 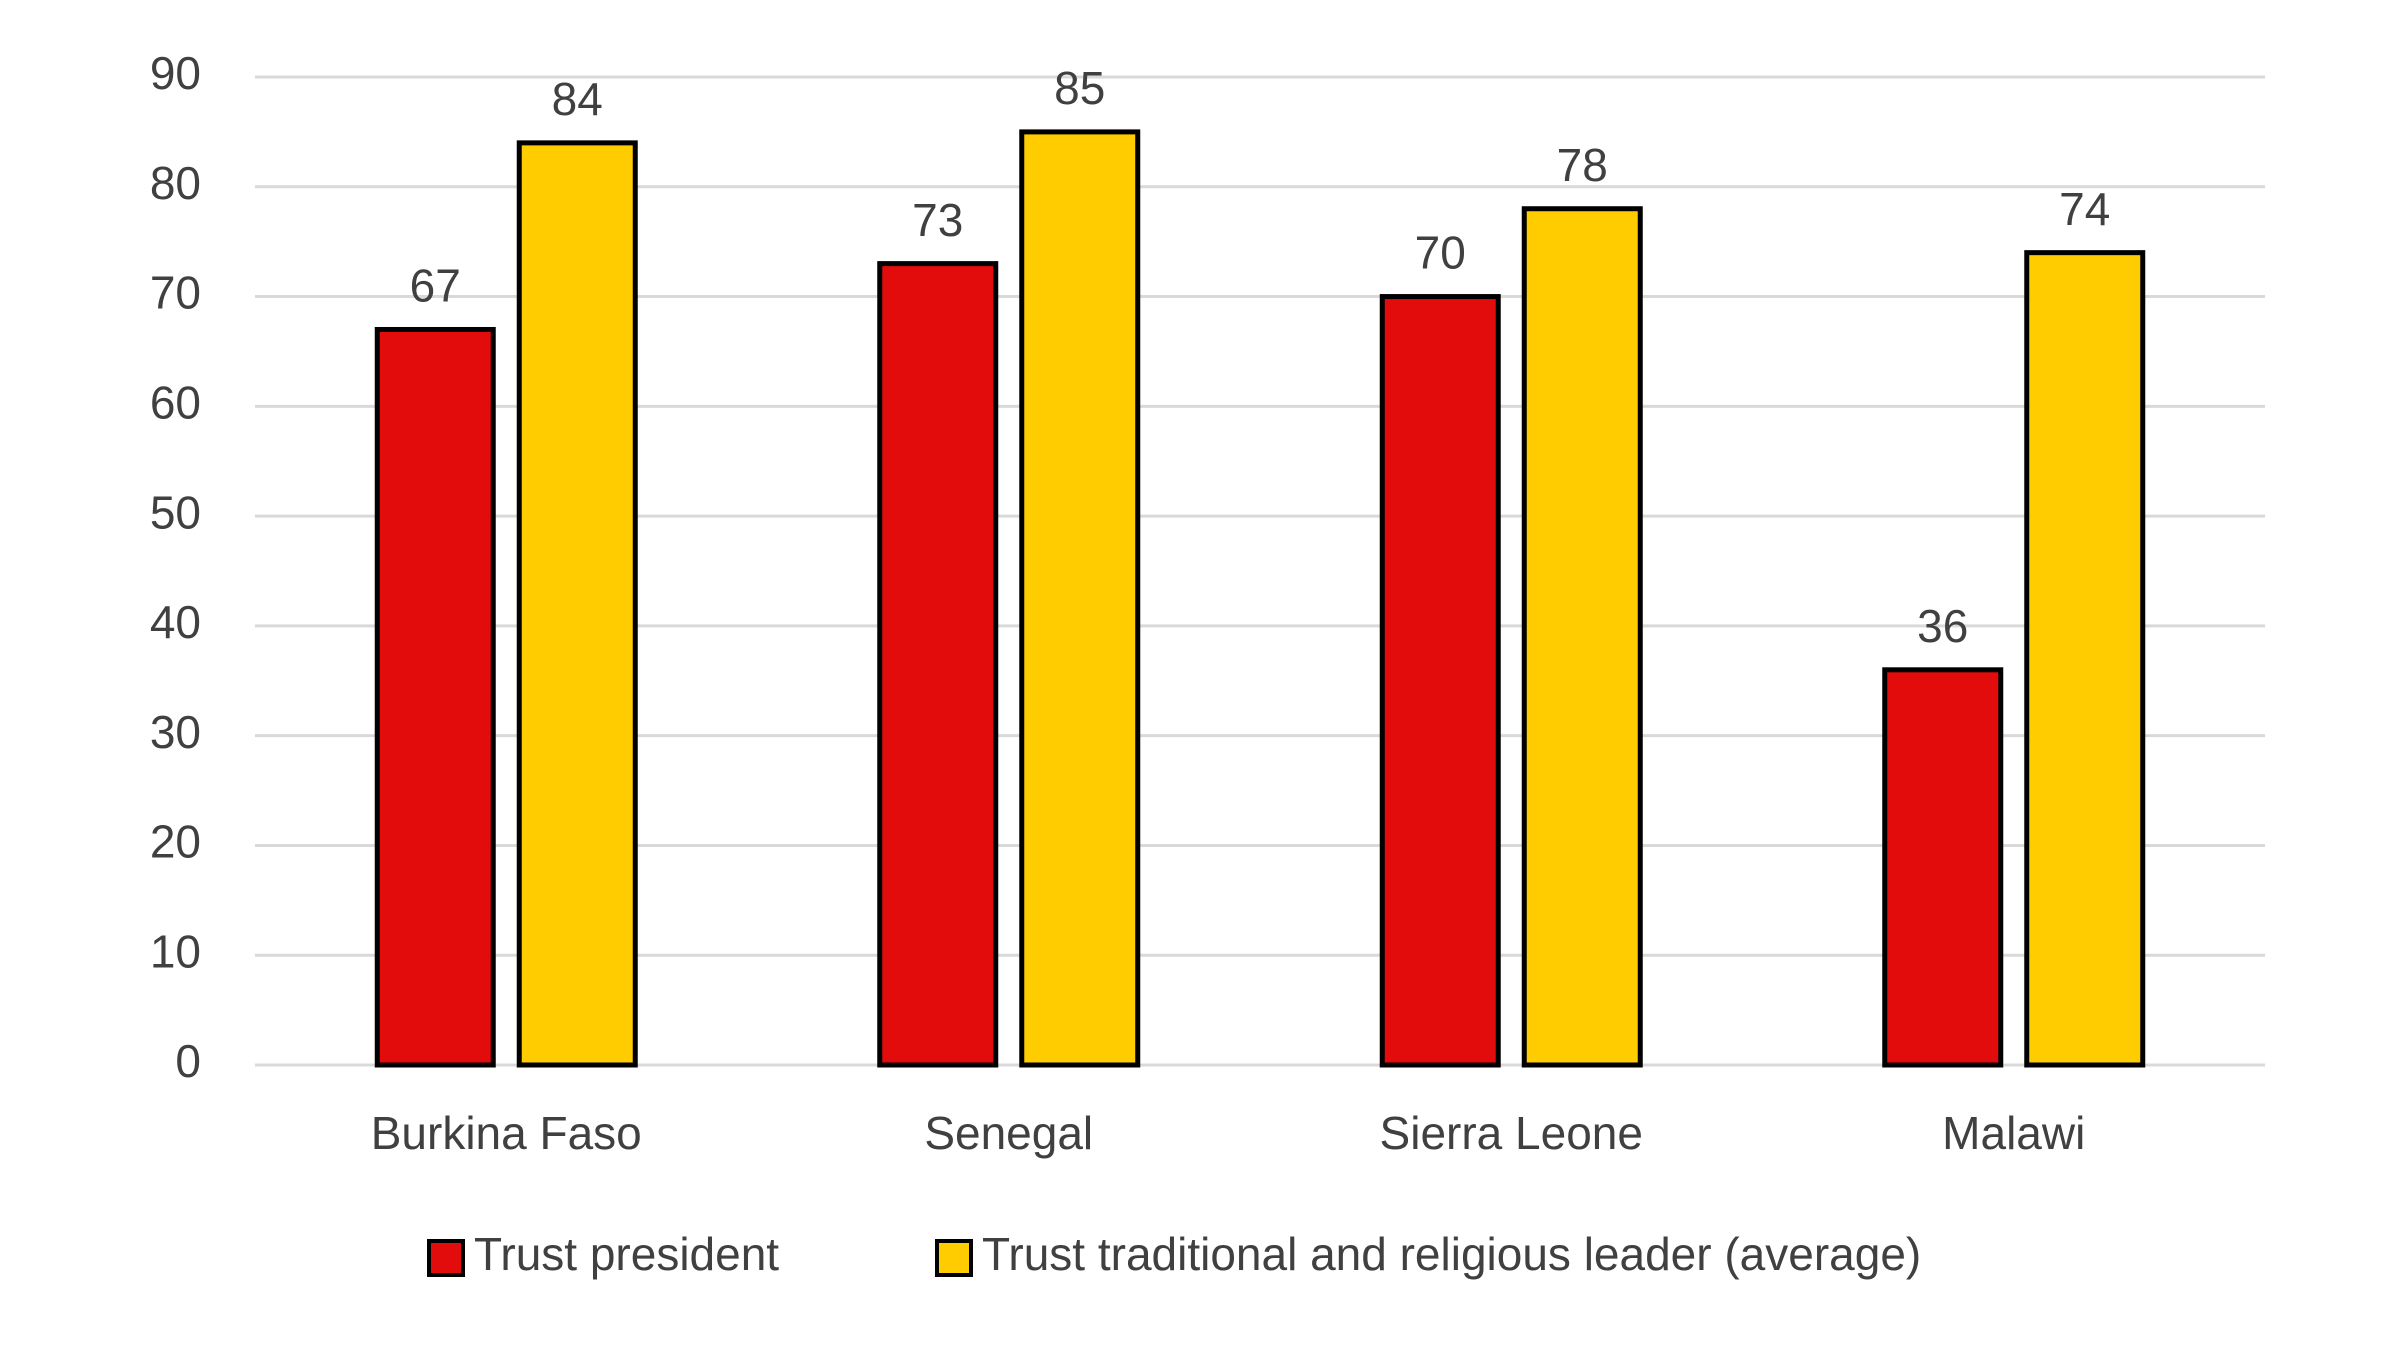 What do you see at coordinates (175, 732) in the screenshot?
I see `y-tick-label: 30` at bounding box center [175, 732].